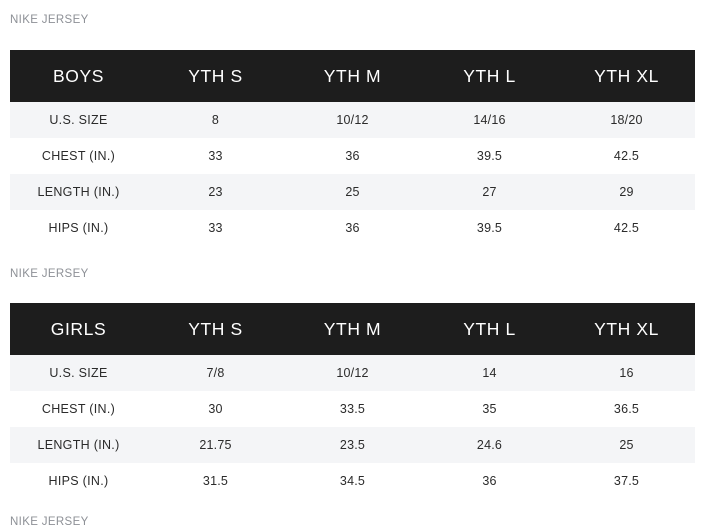 The image size is (716, 528). I want to click on cell-value: 34.5, so click(352, 481).